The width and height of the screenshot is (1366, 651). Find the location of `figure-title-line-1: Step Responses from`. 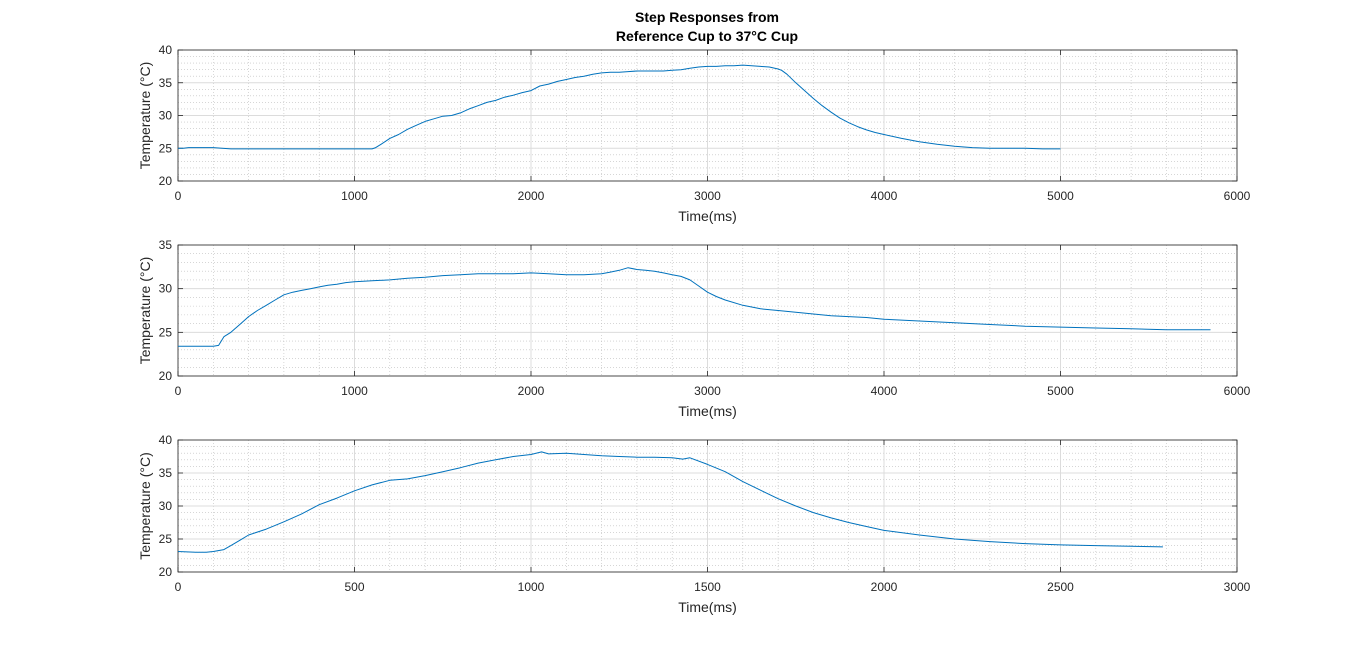

figure-title-line-1: Step Responses from is located at coordinates (707, 17).